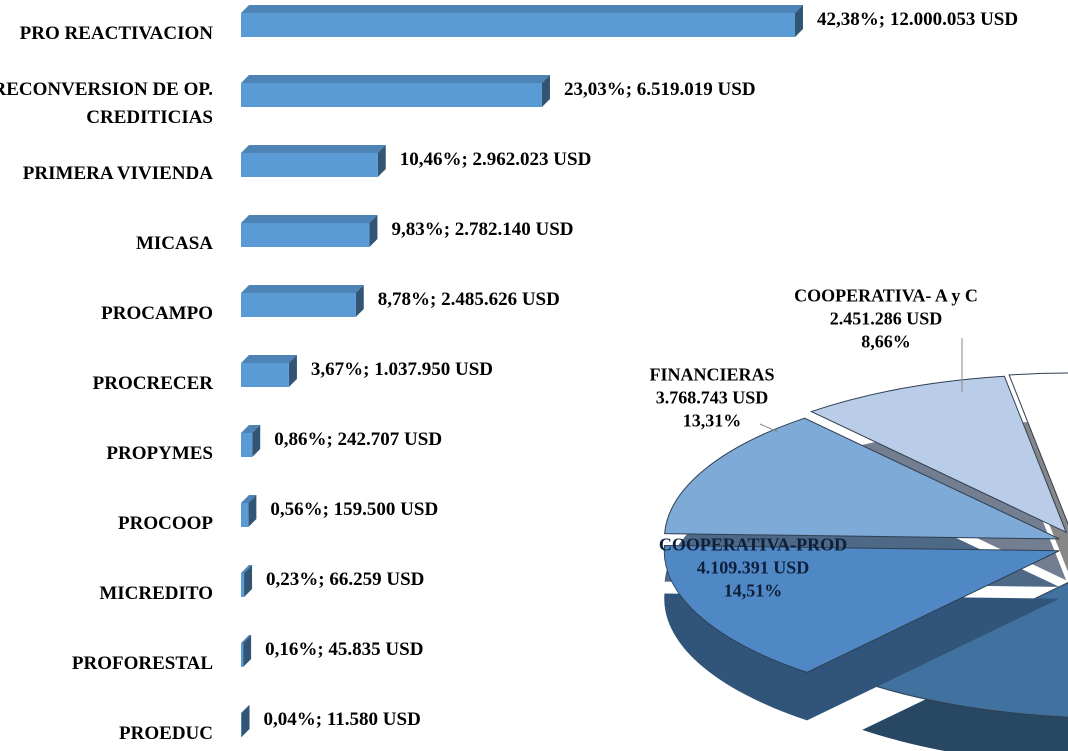 This screenshot has width=1068, height=751. What do you see at coordinates (142, 663) in the screenshot?
I see `category-label: PROFORESTAL` at bounding box center [142, 663].